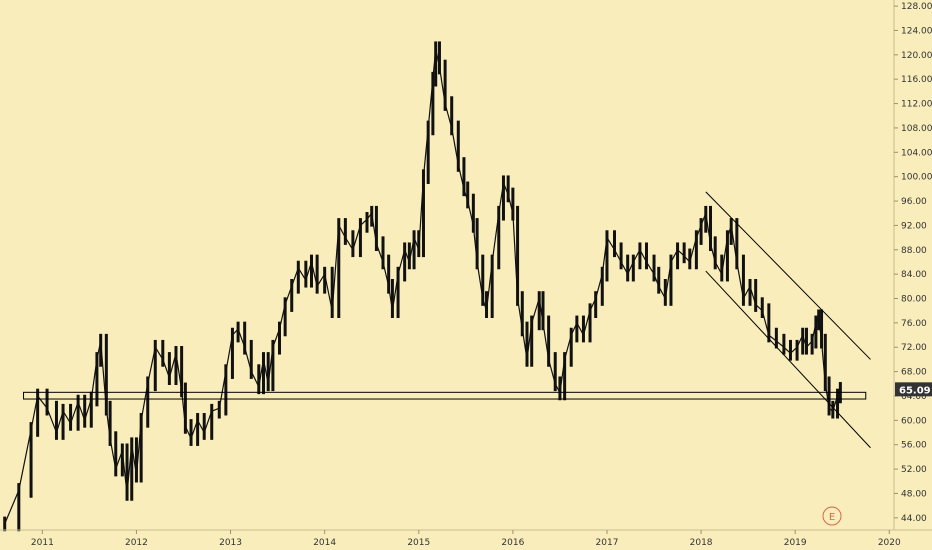 This screenshot has width=932, height=550. Describe the element at coordinates (914, 275) in the screenshot. I see `y-tick-label: 84.00` at that location.